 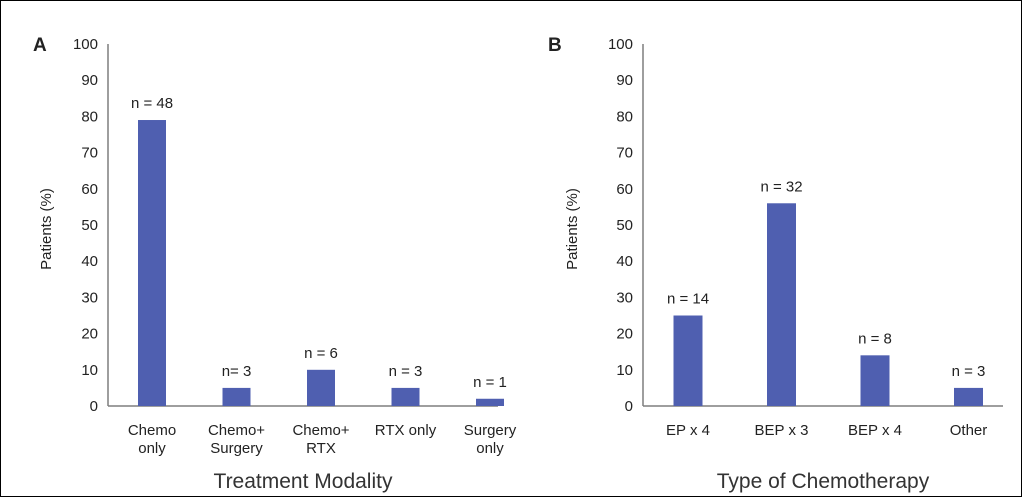 What do you see at coordinates (89, 80) in the screenshot?
I see `chart0-y-tick-label: 90` at bounding box center [89, 80].